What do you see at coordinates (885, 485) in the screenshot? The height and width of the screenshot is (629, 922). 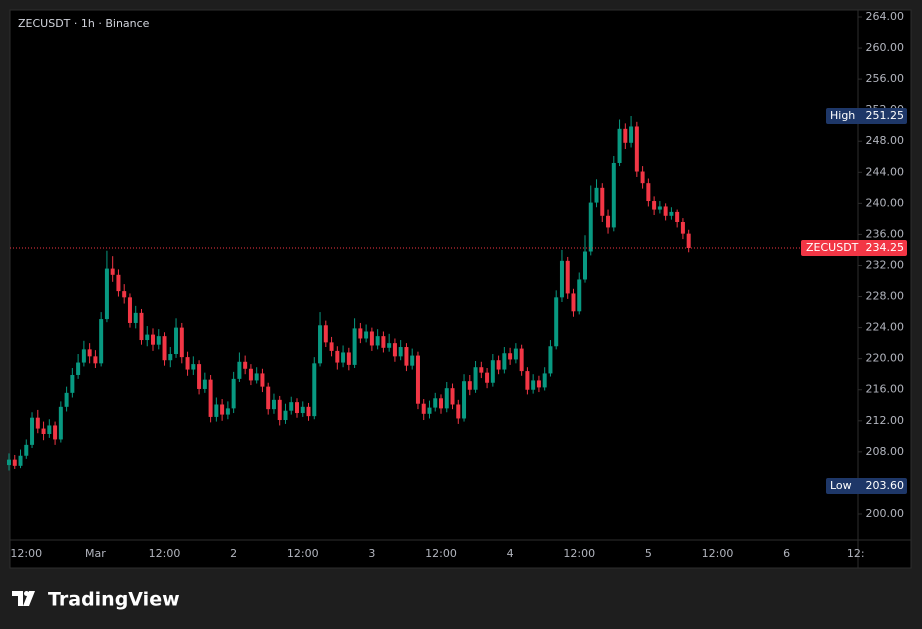 I see `low_marker-value: 203.60` at bounding box center [885, 485].